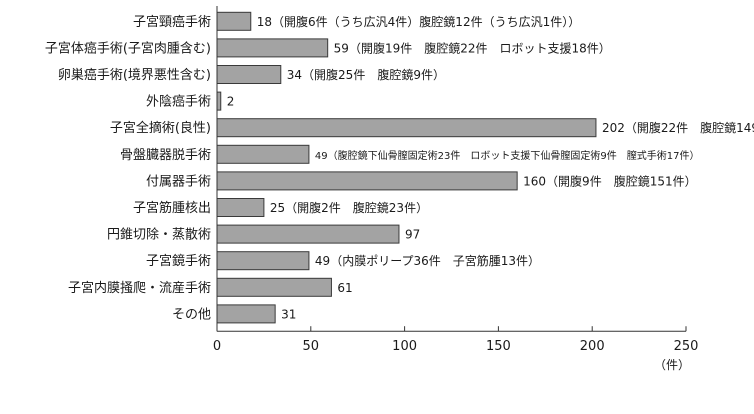 The height and width of the screenshot is (414, 754). I want to click on category-label: 外陰癌手術, so click(178, 102).